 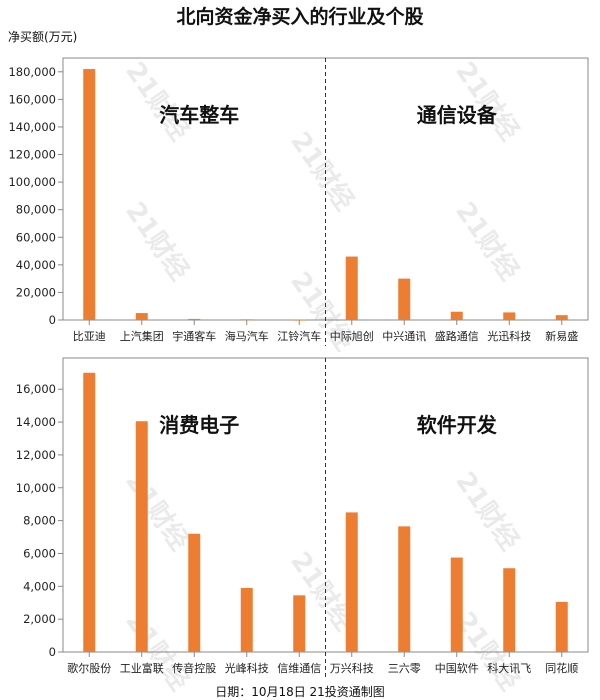 What do you see at coordinates (39, 619) in the screenshot?
I see `y-tick-label: 2,000` at bounding box center [39, 619].